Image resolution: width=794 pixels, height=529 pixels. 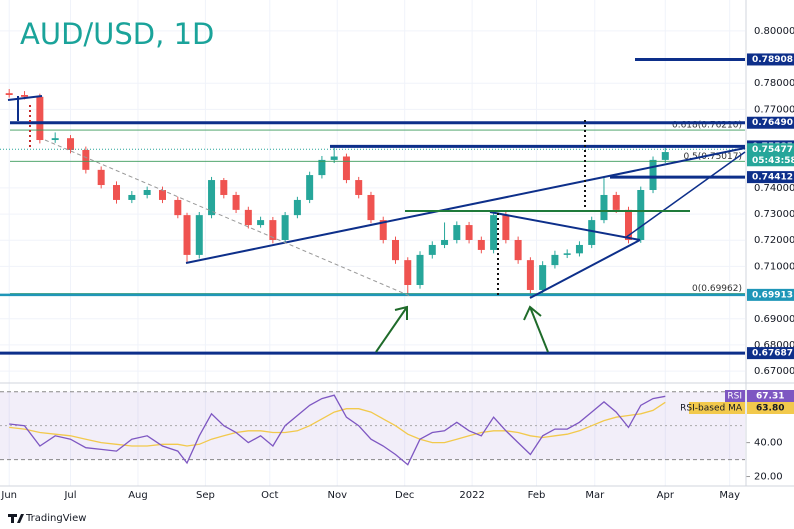 I want to click on x-tick-label: 2022, so click(x=471, y=495).